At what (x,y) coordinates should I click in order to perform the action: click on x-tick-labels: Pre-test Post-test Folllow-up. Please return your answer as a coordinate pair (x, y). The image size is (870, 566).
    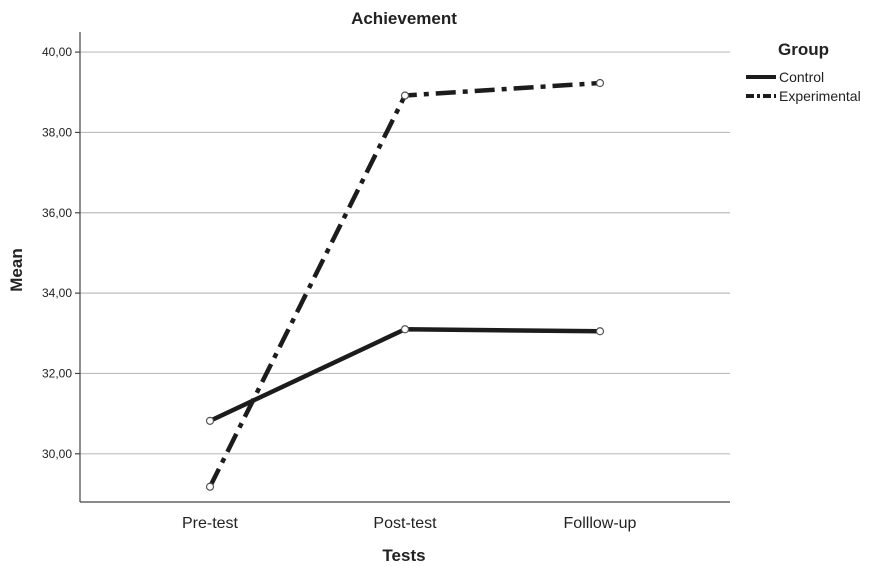
    Looking at the image, I should click on (409, 523).